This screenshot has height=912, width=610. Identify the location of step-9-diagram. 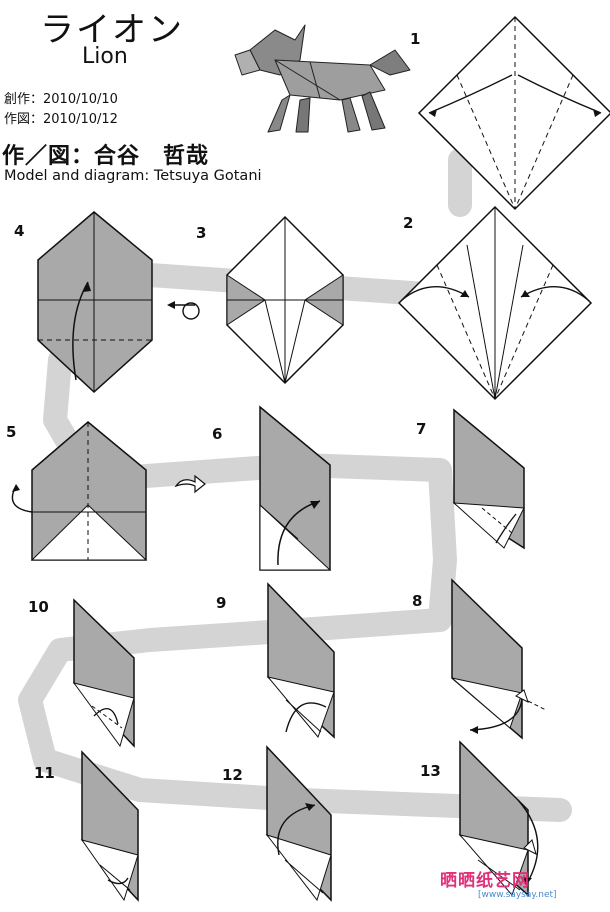
(300, 660).